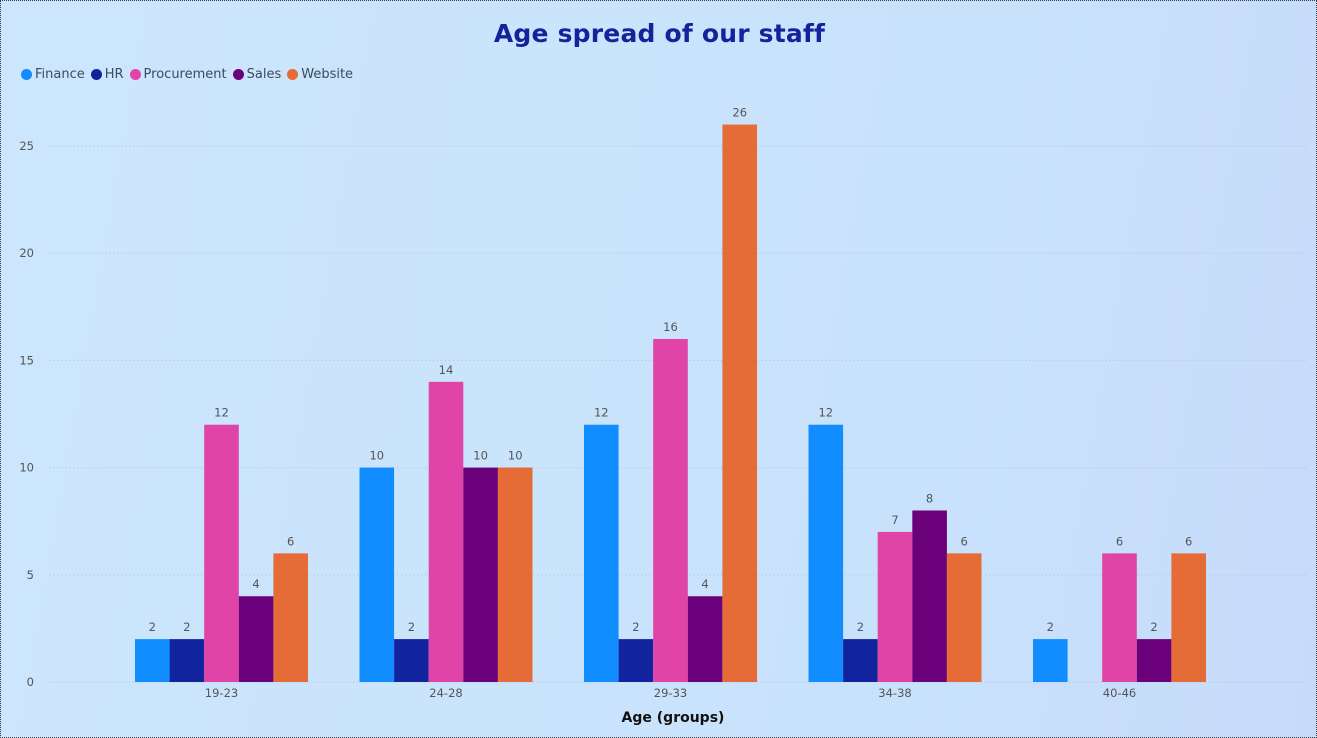  Describe the element at coordinates (894, 693) in the screenshot. I see `x-tick-label: 34-38` at that location.